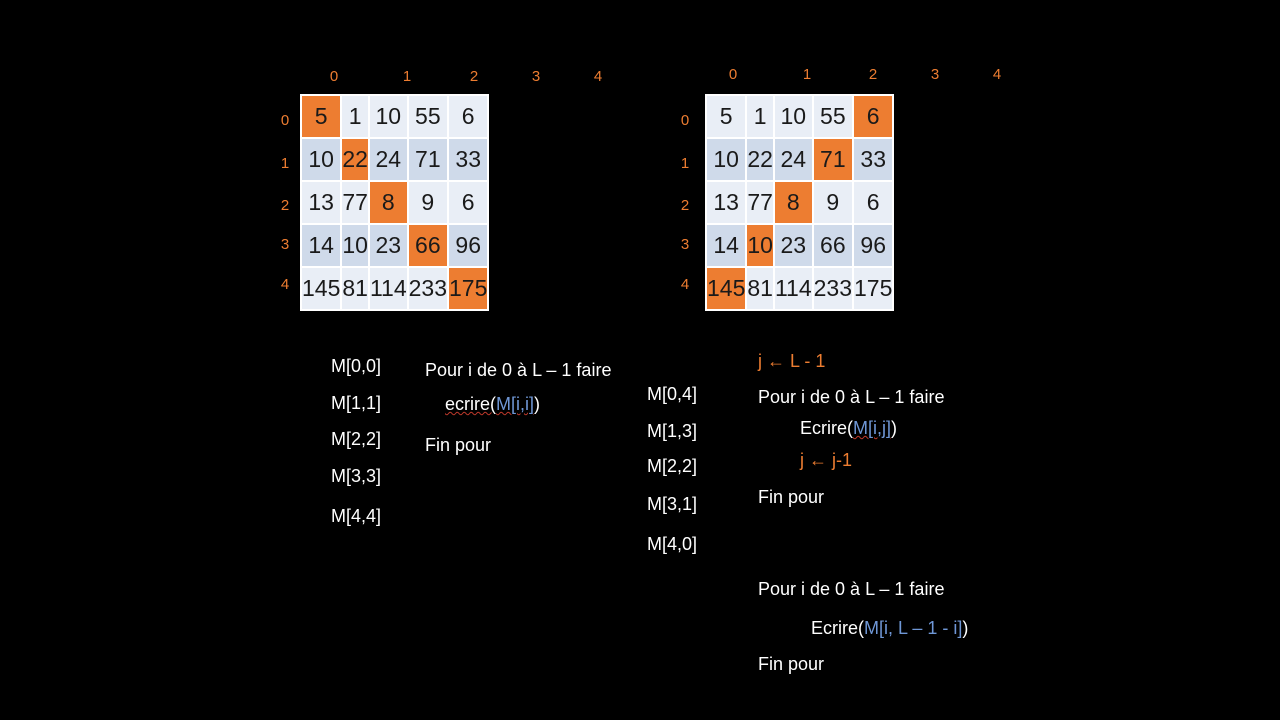 This screenshot has width=1280, height=720. I want to click on write-statement: ecrire(M[i,i]), so click(492, 404).